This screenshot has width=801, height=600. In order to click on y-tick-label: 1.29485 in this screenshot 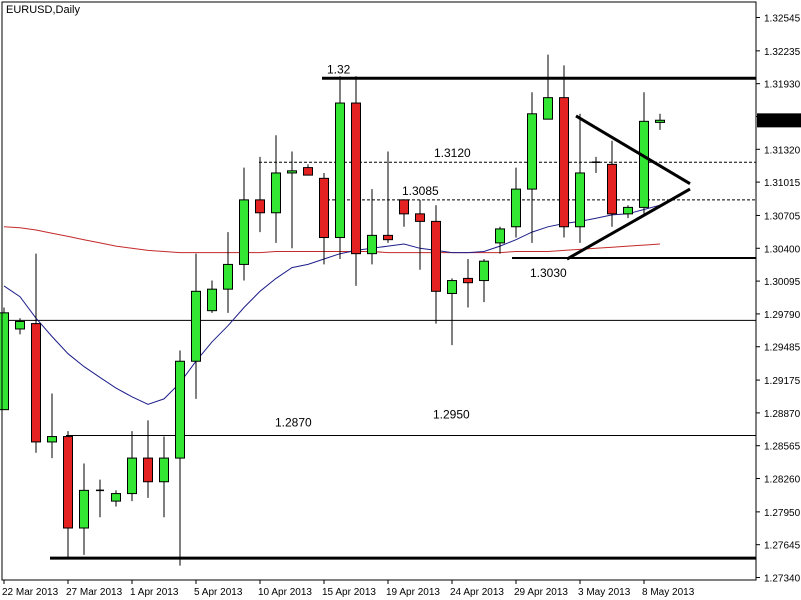, I will do `click(782, 348)`.